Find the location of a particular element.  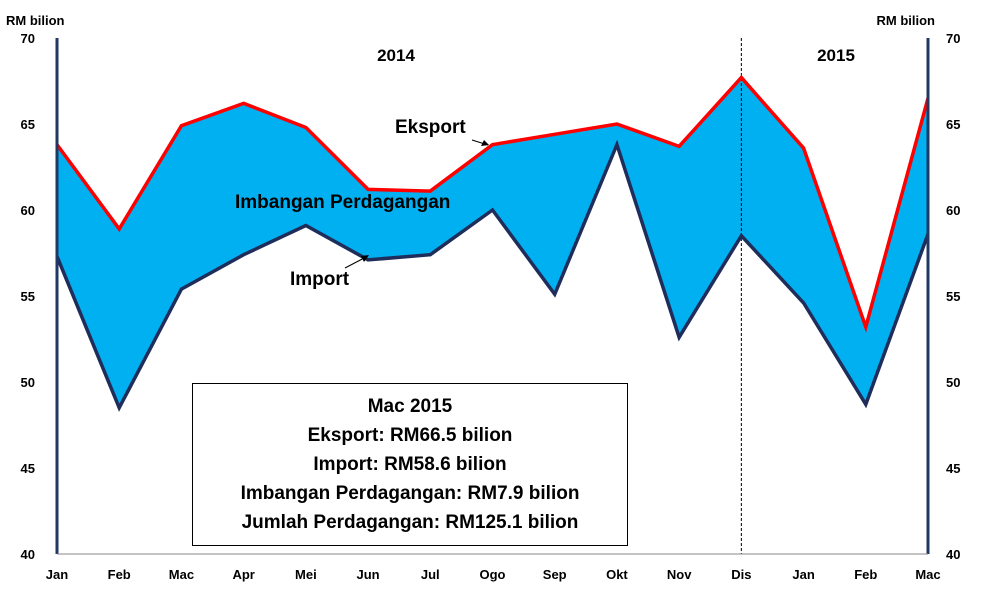

x-tick-label: Nov is located at coordinates (679, 574).